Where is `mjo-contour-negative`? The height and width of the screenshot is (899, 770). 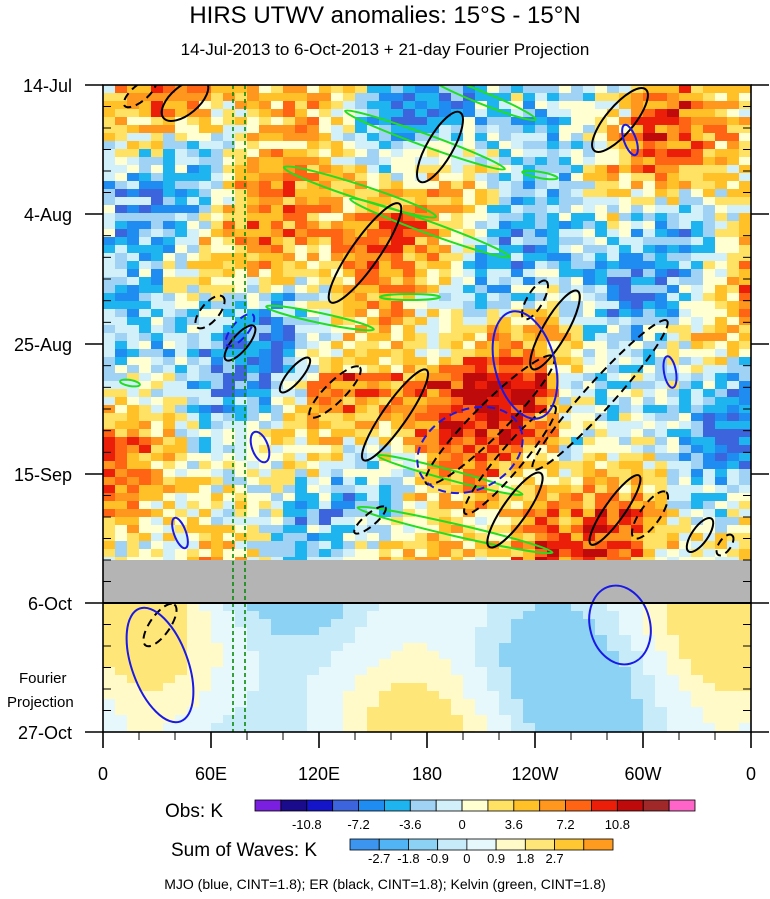 mjo-contour-negative is located at coordinates (240, 330).